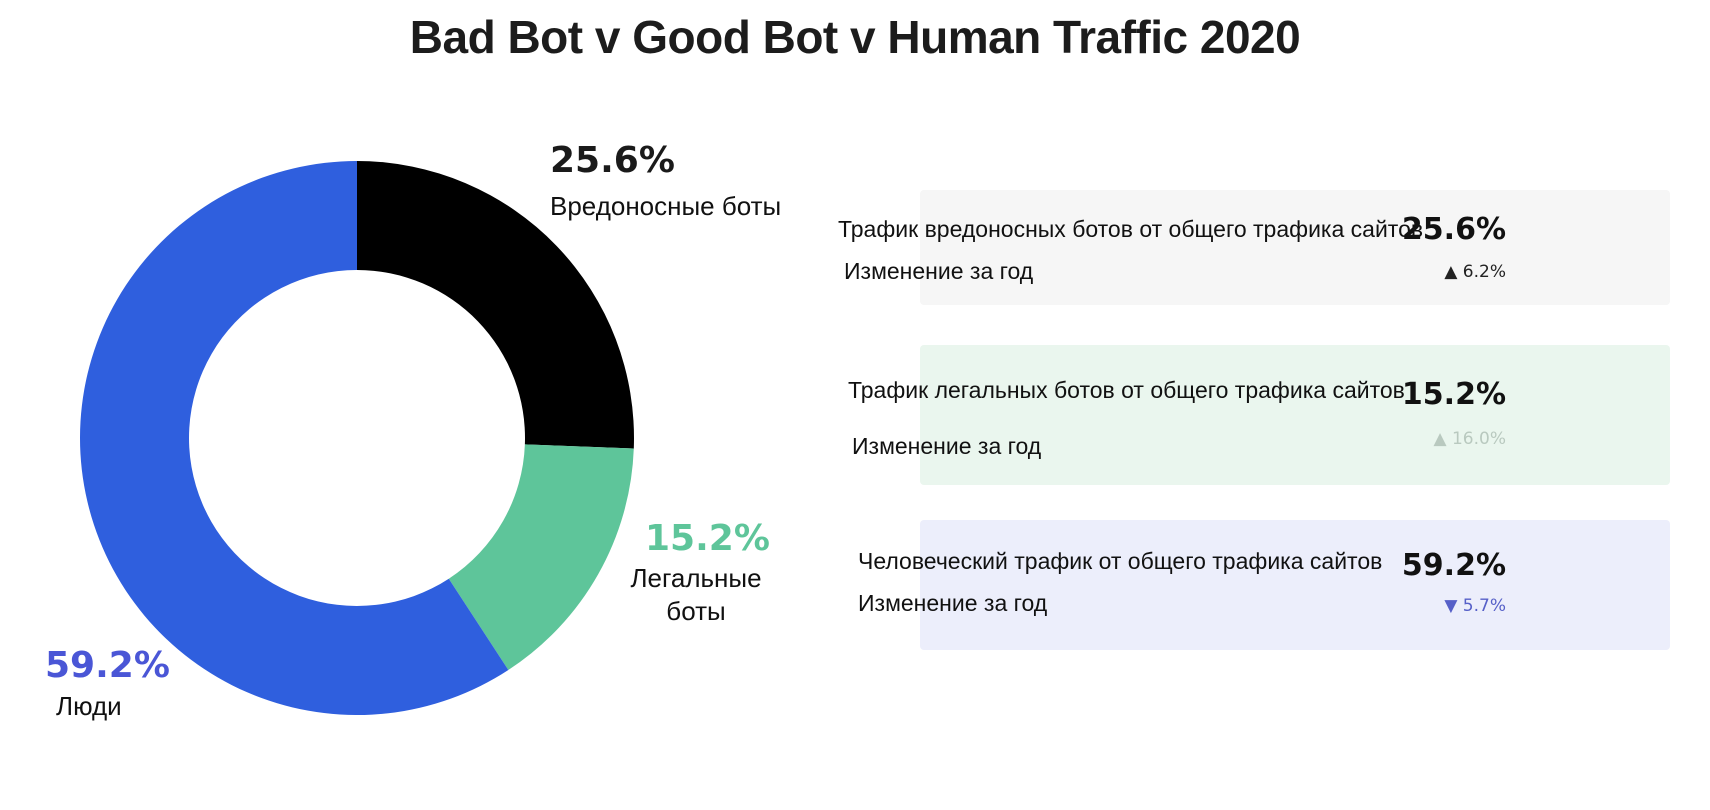 This screenshot has width=1710, height=810. I want to click on card-value: 25.6%, so click(1453, 229).